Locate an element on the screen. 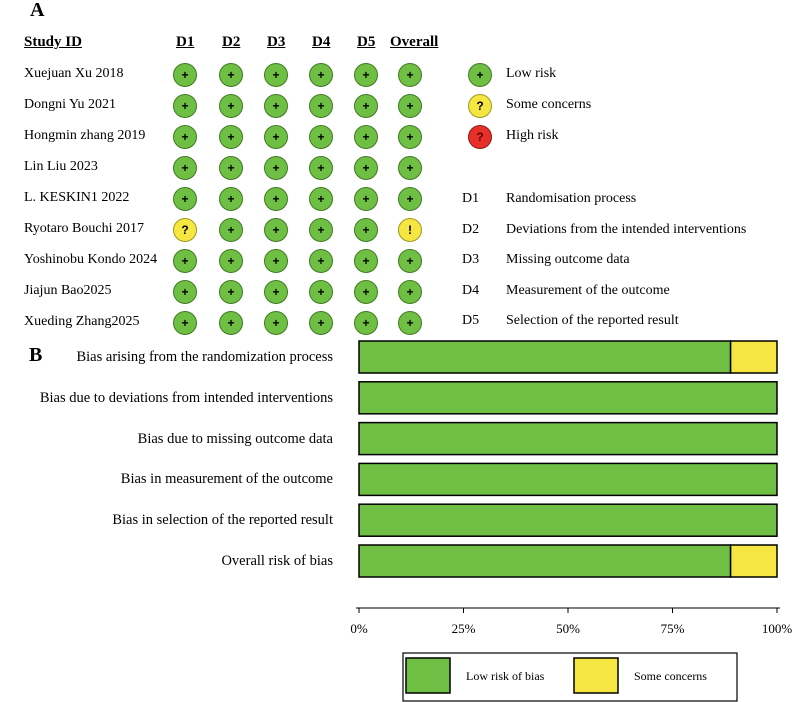 The height and width of the screenshot is (702, 798). study-name: Yoshinobu Kondo 2024 is located at coordinates (91, 259).